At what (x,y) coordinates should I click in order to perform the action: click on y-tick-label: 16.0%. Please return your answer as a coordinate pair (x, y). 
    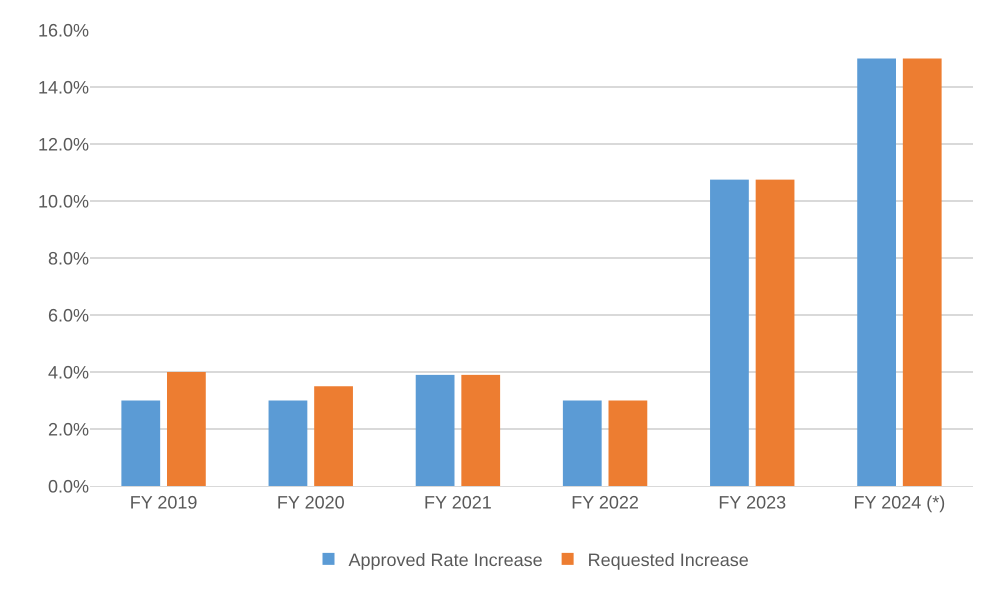
    Looking at the image, I should click on (63, 30).